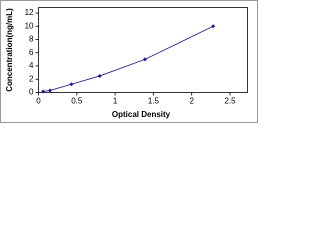 The width and height of the screenshot is (320, 240). I want to click on y-axis-label: Concentration(ng/mL), so click(9, 50).